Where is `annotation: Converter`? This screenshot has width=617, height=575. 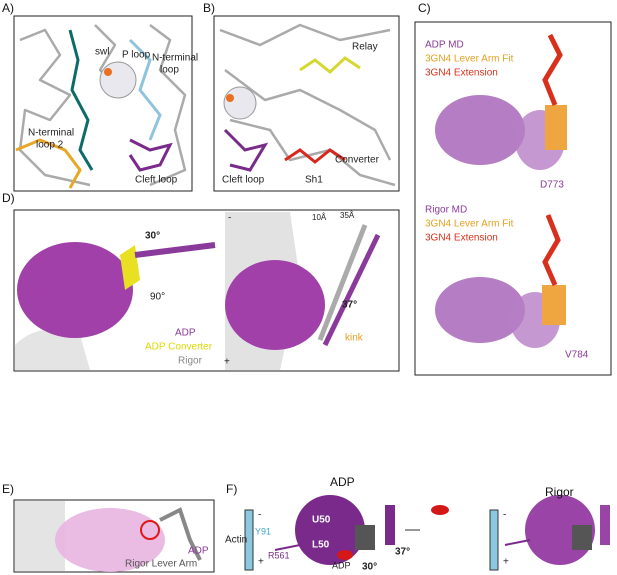
annotation: Converter is located at coordinates (357, 160).